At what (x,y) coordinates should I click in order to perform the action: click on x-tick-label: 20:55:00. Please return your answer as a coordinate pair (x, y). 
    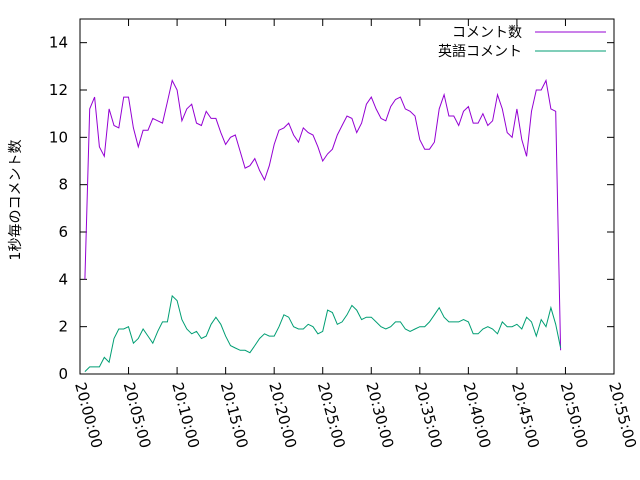
    Looking at the image, I should click on (622, 415).